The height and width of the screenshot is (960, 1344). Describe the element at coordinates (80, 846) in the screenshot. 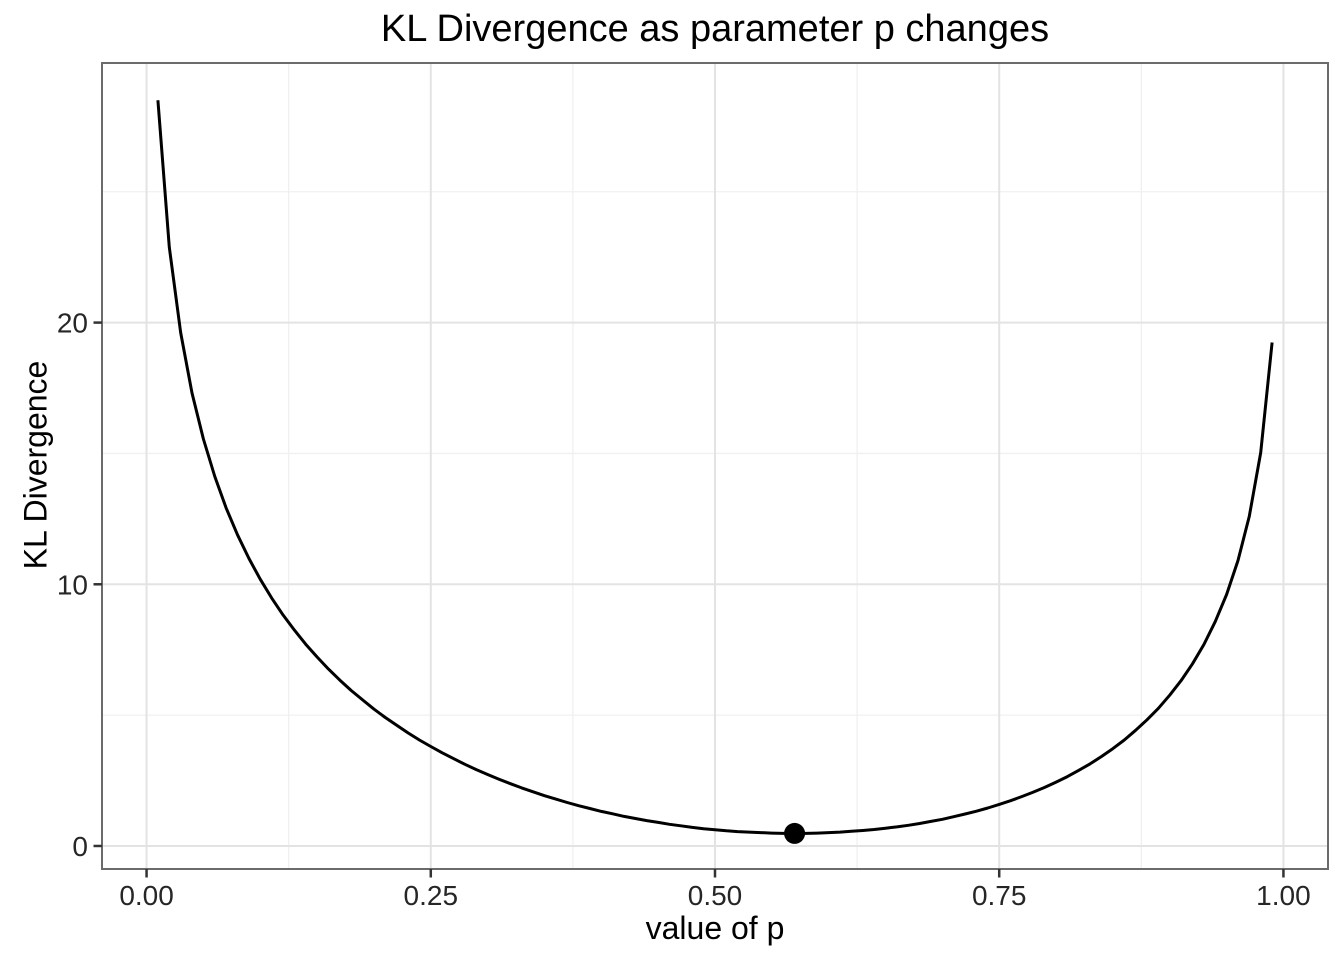

I see `y-tick-label: 0` at that location.